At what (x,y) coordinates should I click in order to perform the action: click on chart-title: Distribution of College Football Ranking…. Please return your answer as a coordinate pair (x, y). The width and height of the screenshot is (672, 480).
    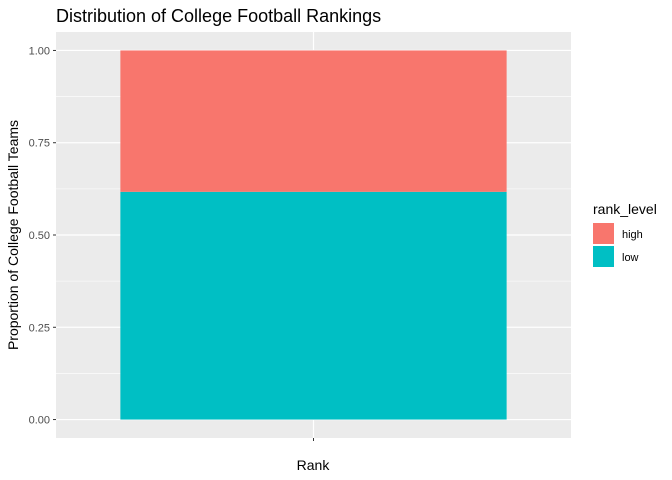
    Looking at the image, I should click on (218, 16).